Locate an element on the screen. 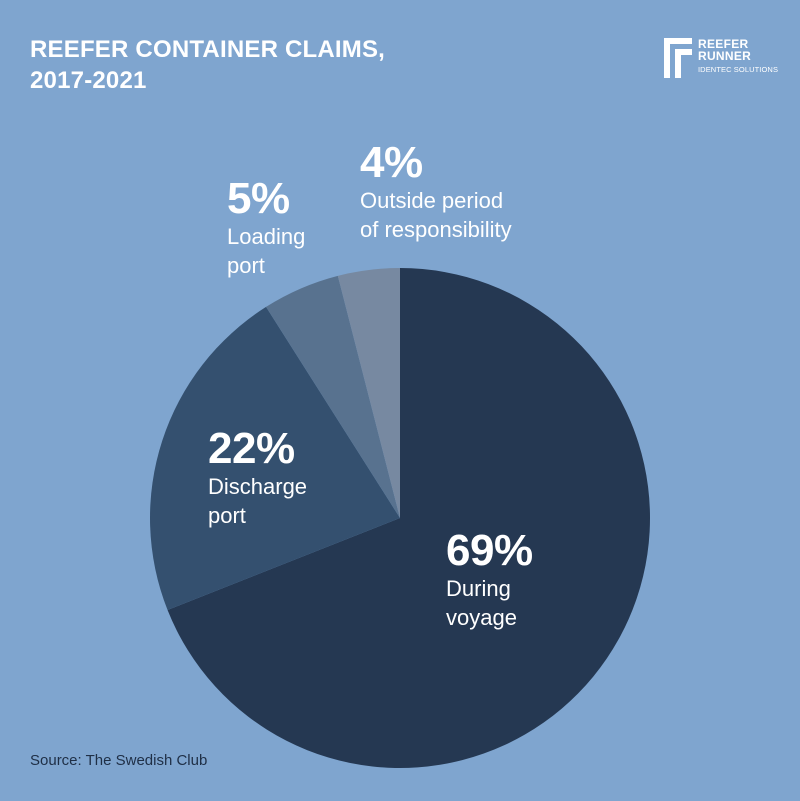 The width and height of the screenshot is (800, 801). chart-title-line-1: REEFER CONTAINER CLAIMS, is located at coordinates (208, 49).